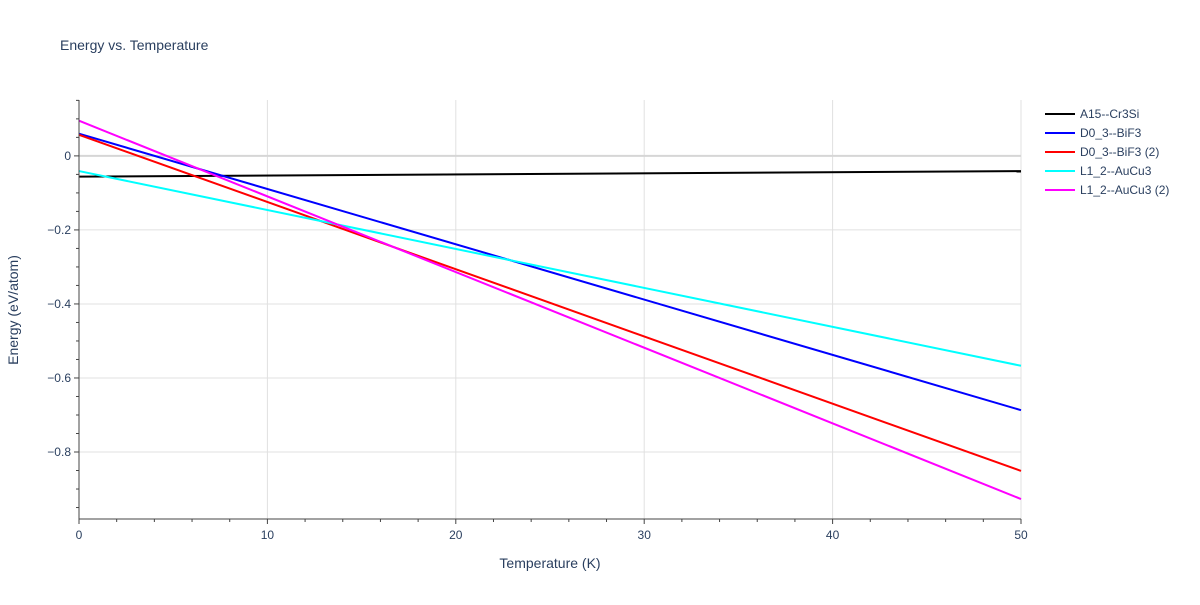 The image size is (1200, 605). What do you see at coordinates (1116, 171) in the screenshot?
I see `legend-label: L1_2--AuCu3` at bounding box center [1116, 171].